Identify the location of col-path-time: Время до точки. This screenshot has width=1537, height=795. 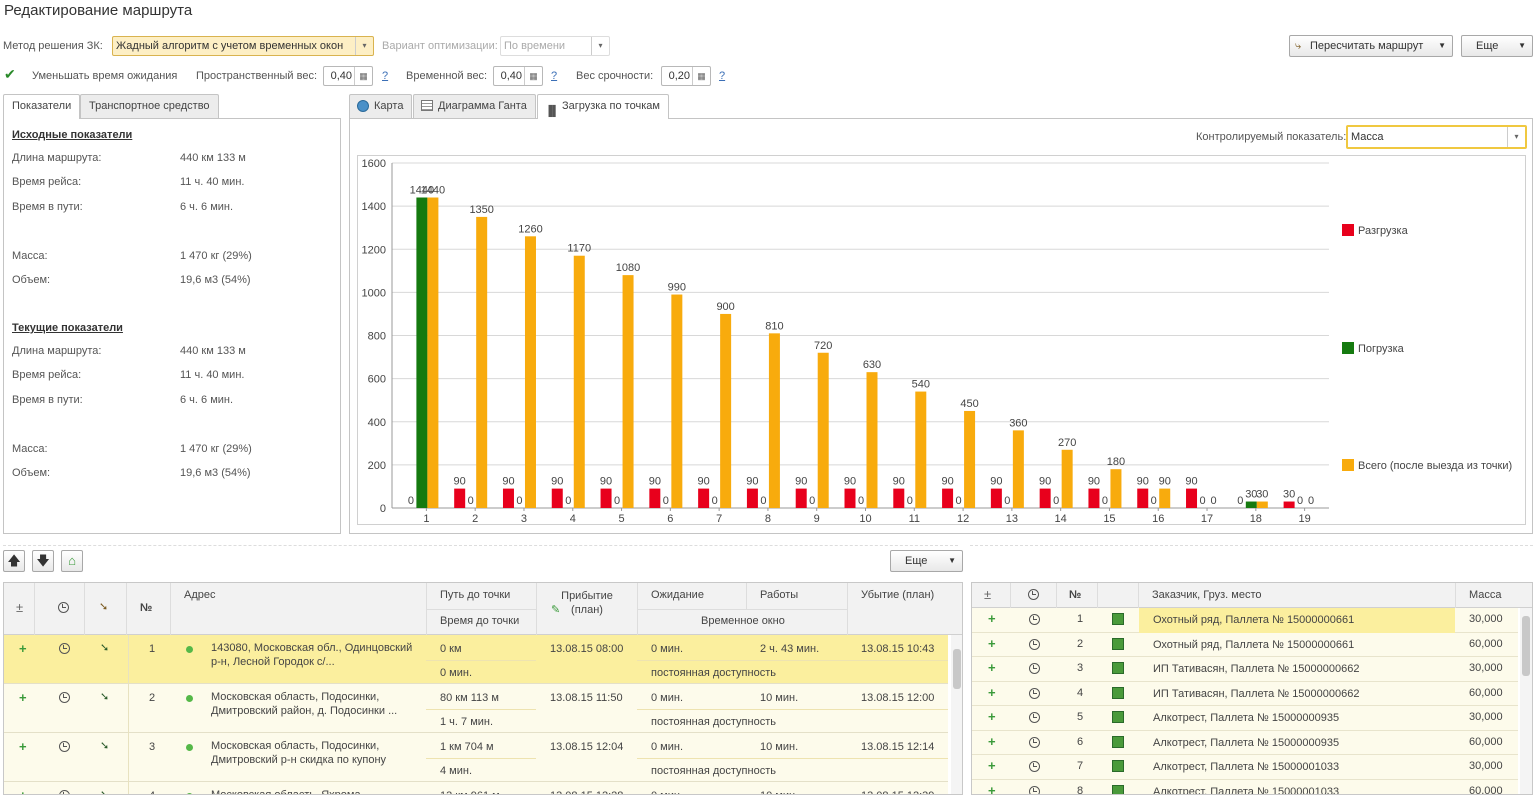
(480, 621).